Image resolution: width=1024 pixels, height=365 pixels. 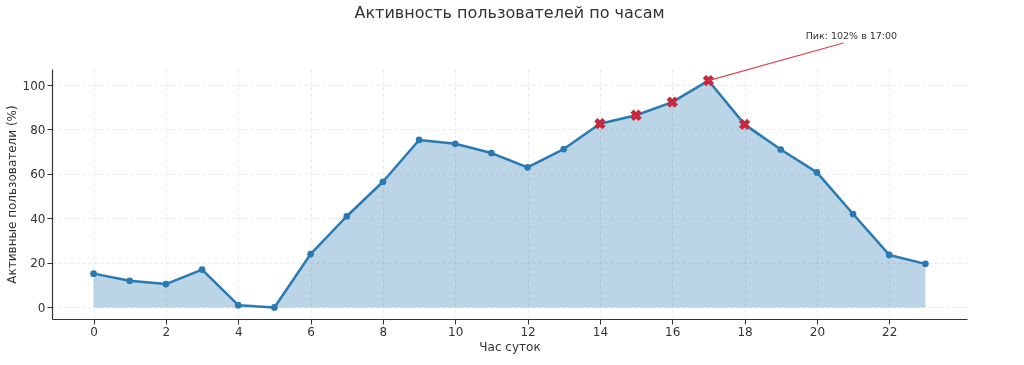 What do you see at coordinates (41, 307) in the screenshot?
I see `y-tick-label: 0` at bounding box center [41, 307].